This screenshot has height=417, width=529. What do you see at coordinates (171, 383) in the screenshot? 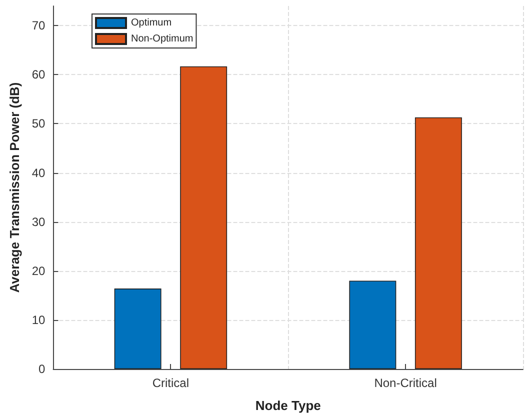
I see `x-tick-label: Critical` at bounding box center [171, 383].